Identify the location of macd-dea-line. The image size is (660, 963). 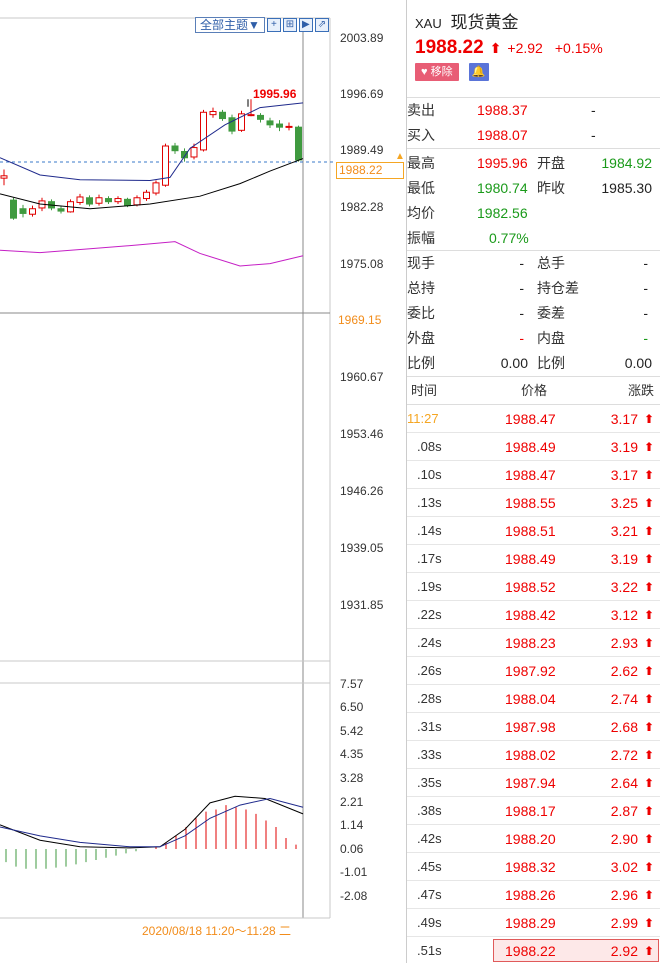
(152, 822).